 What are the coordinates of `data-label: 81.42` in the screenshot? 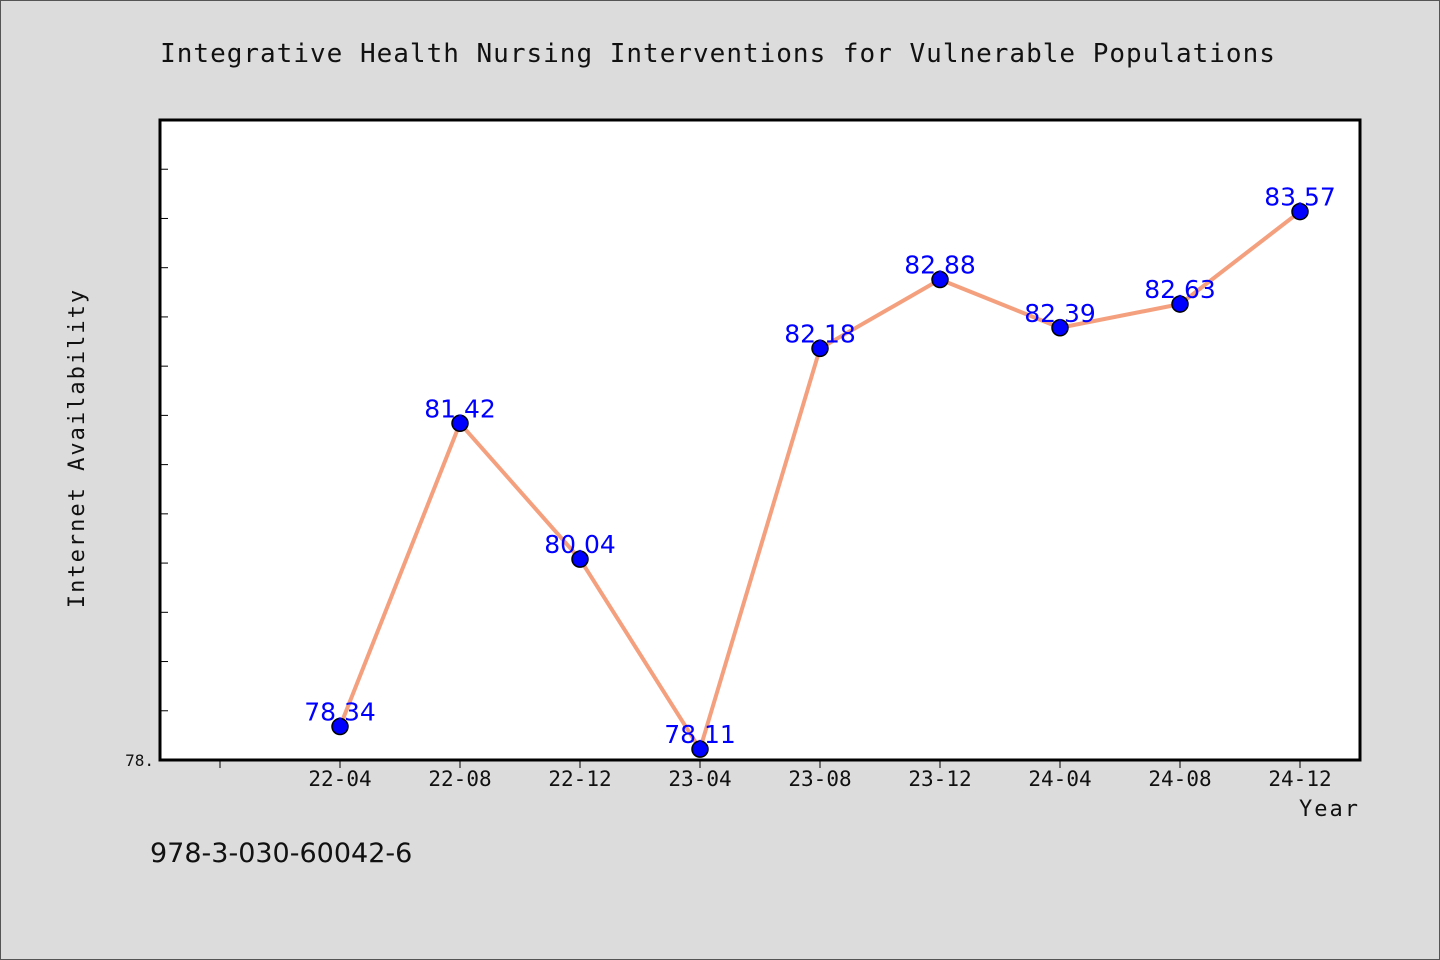 It's located at (460, 408).